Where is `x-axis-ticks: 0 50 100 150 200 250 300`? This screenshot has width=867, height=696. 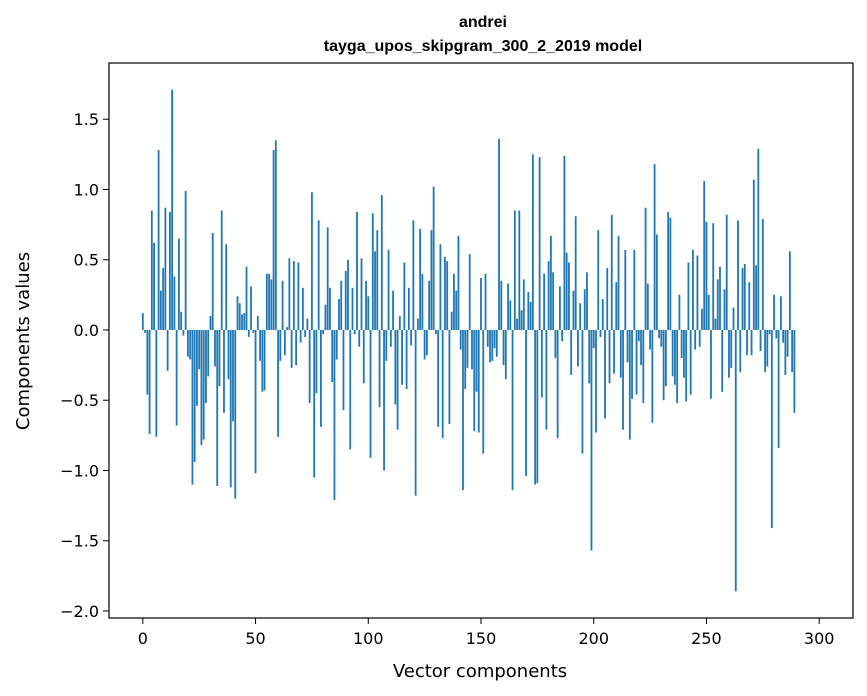
x-axis-ticks: 0 50 100 150 200 250 300 is located at coordinates (486, 633).